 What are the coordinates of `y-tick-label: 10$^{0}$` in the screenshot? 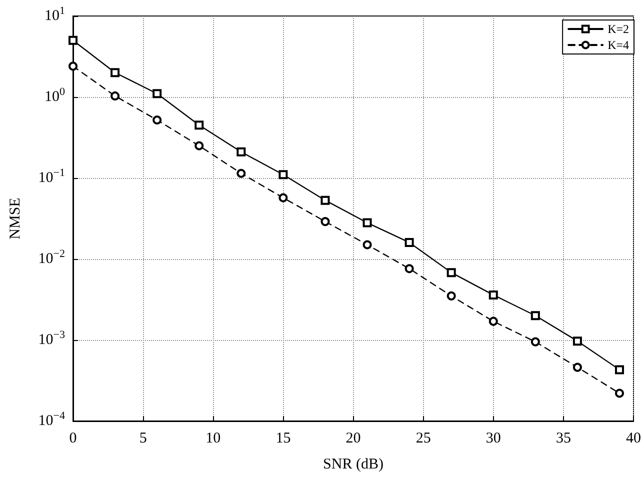 It's located at (54, 96).